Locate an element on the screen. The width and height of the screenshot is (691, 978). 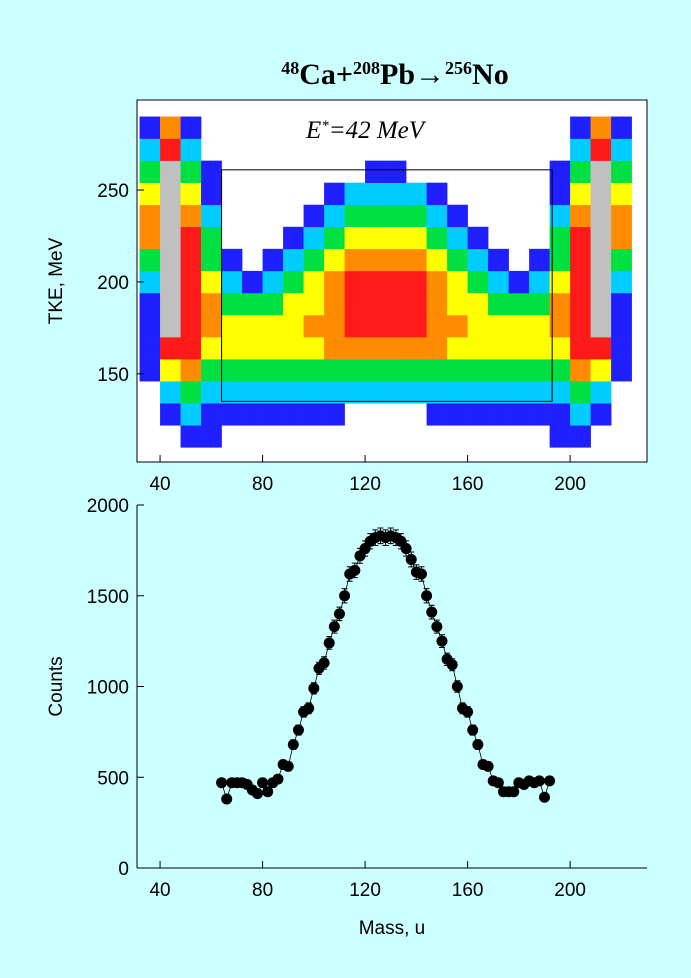
x-tick-label: 200 is located at coordinates (570, 890).